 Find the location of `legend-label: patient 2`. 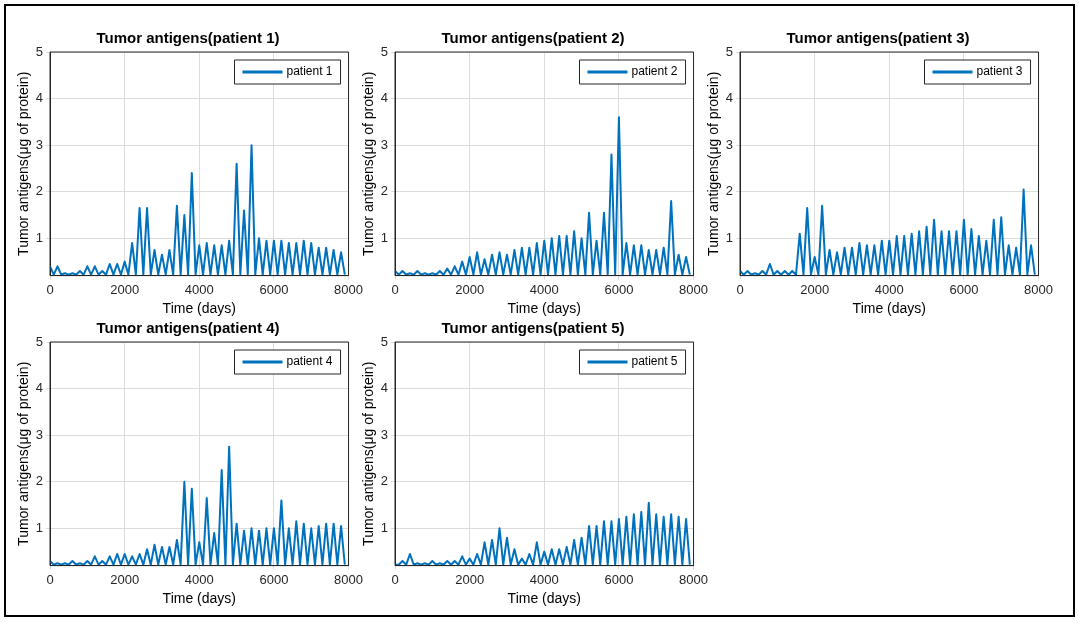

legend-label: patient 2 is located at coordinates (654, 71).